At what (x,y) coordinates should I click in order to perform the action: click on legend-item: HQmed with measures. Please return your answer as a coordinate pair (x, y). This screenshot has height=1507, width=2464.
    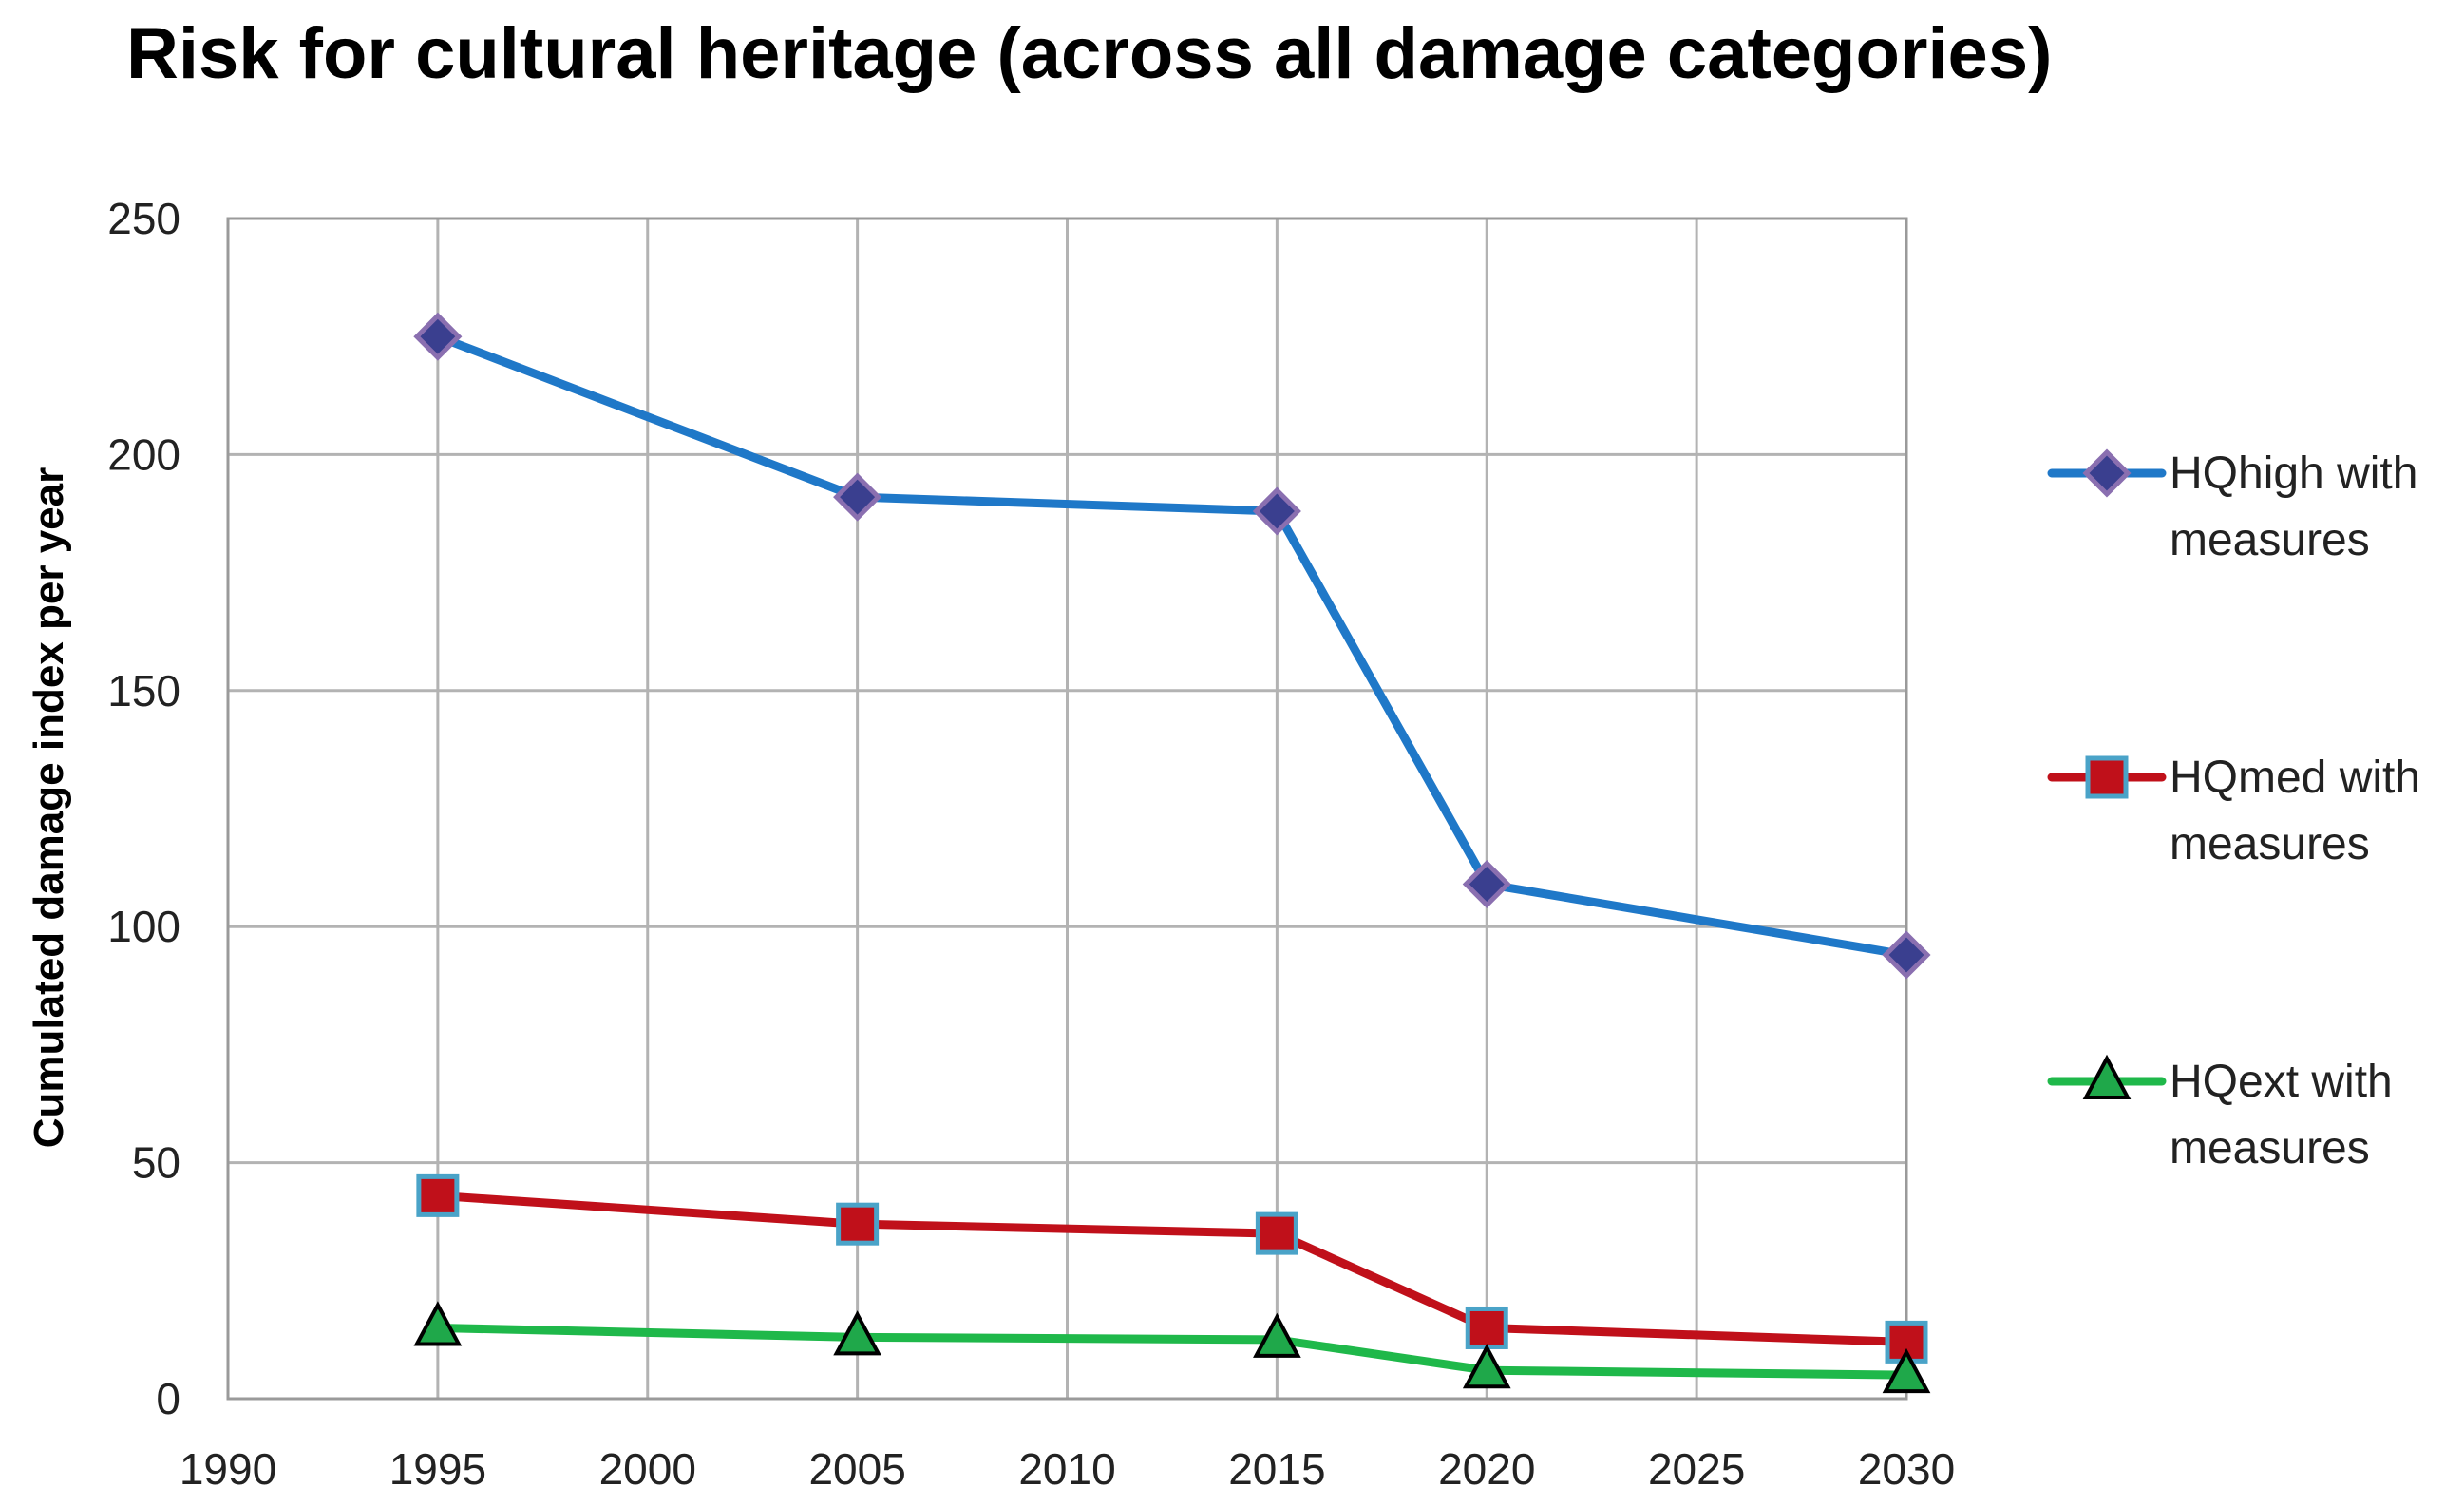
    Looking at the image, I should click on (2233, 811).